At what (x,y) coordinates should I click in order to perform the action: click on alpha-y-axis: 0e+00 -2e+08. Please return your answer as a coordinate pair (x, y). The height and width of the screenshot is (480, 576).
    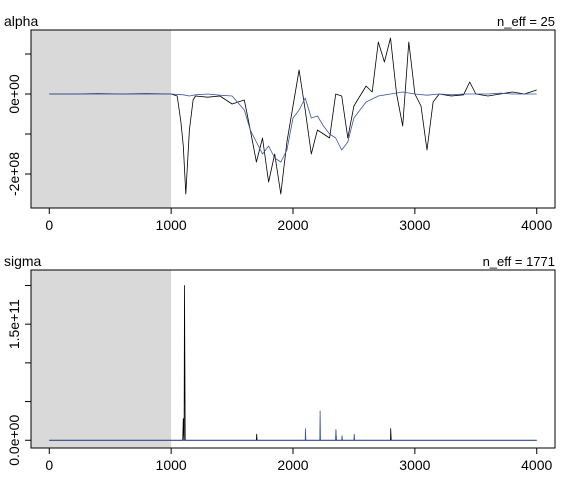
    Looking at the image, I should click on (18, 125).